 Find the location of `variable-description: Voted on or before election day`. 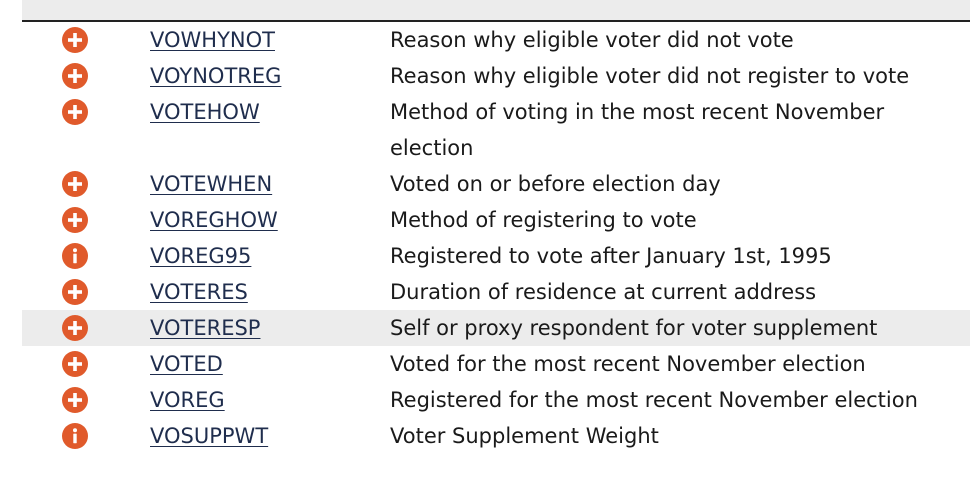

variable-description: Voted on or before election day is located at coordinates (555, 184).